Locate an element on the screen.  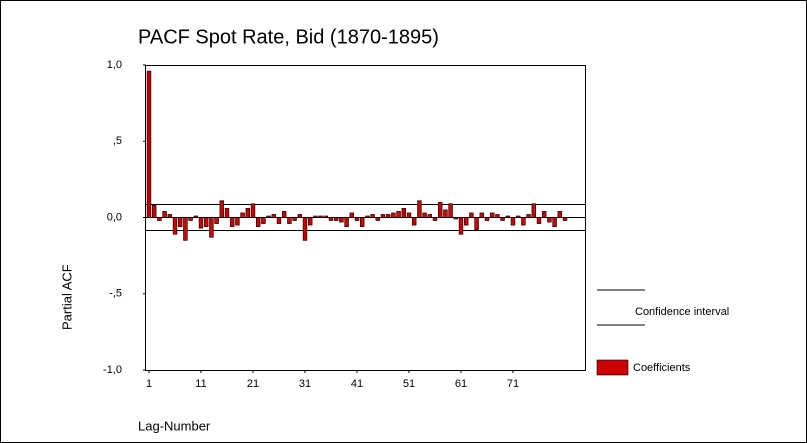
x-tick-label: 41 is located at coordinates (357, 384).